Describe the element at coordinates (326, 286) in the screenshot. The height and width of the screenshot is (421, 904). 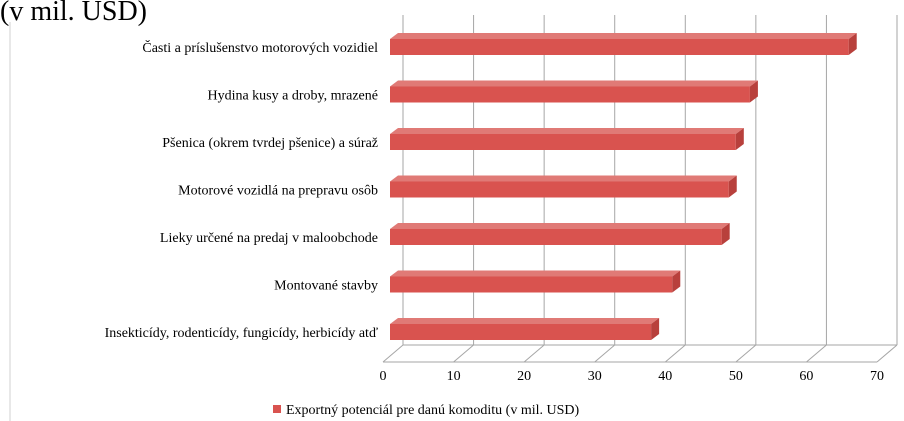
I see `y-tick-label: Montované stavby` at that location.